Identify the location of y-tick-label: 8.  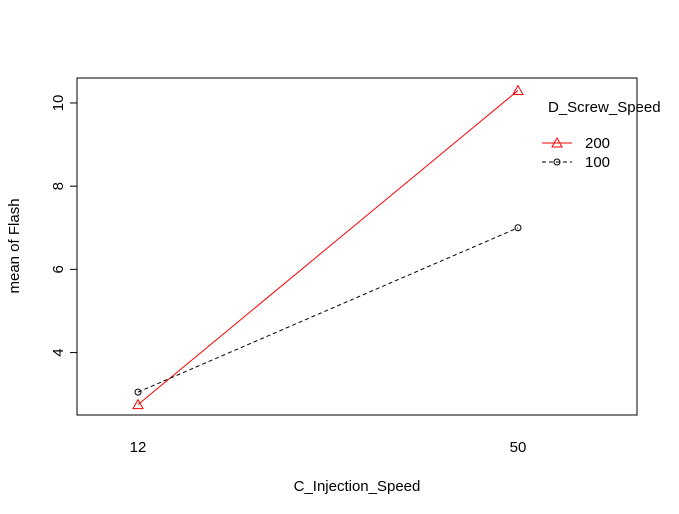
(58, 186).